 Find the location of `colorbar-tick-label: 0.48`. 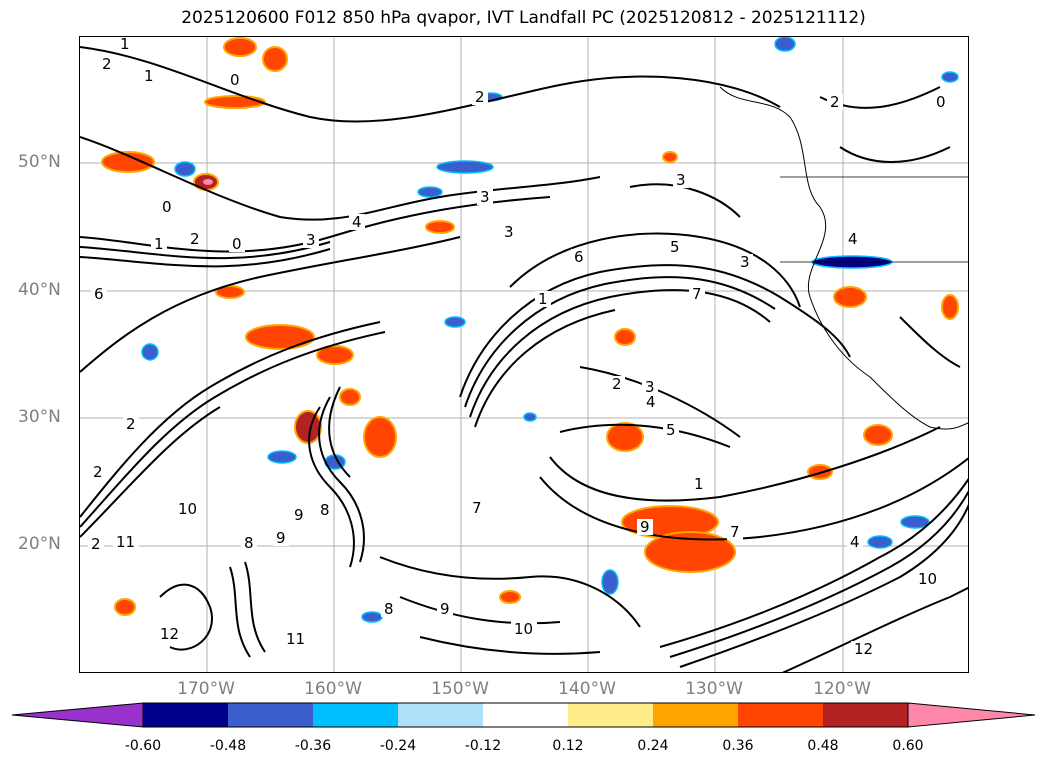

colorbar-tick-label: 0.48 is located at coordinates (823, 746).